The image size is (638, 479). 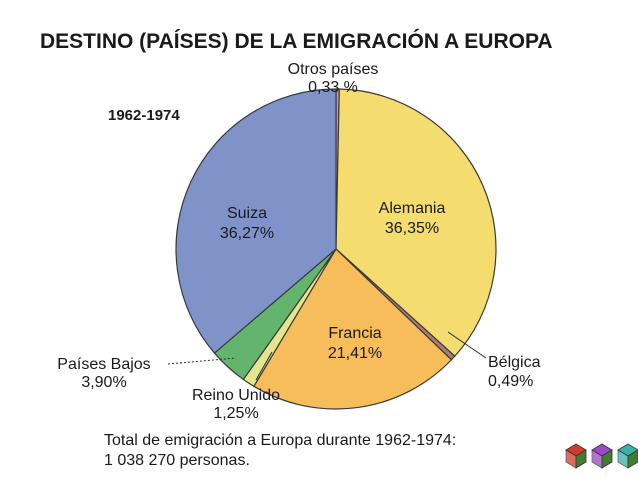 What do you see at coordinates (235, 413) in the screenshot?
I see `label-reino-unido-value: 1,25%` at bounding box center [235, 413].